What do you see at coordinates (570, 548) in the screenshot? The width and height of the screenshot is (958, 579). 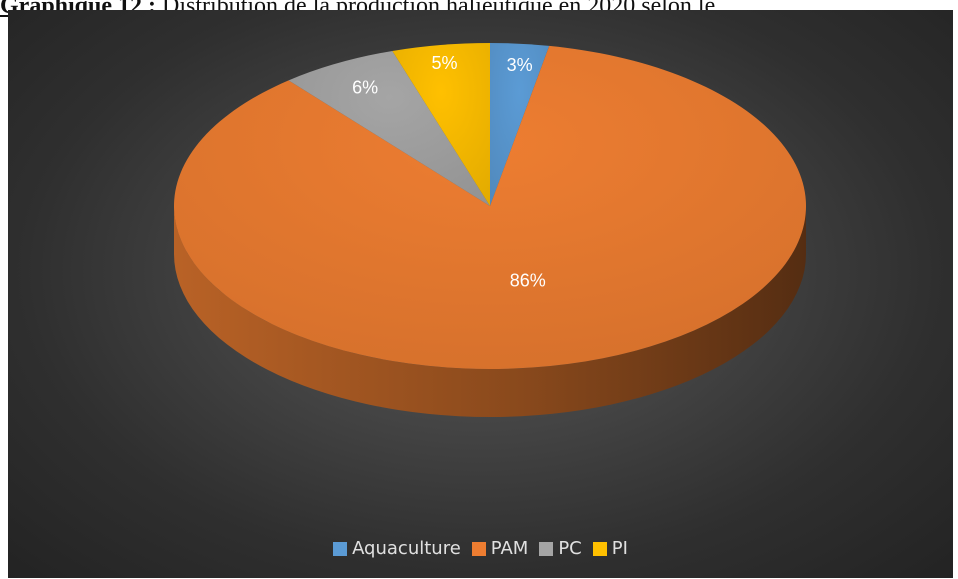 I see `legend-label-pc: PC` at bounding box center [570, 548].